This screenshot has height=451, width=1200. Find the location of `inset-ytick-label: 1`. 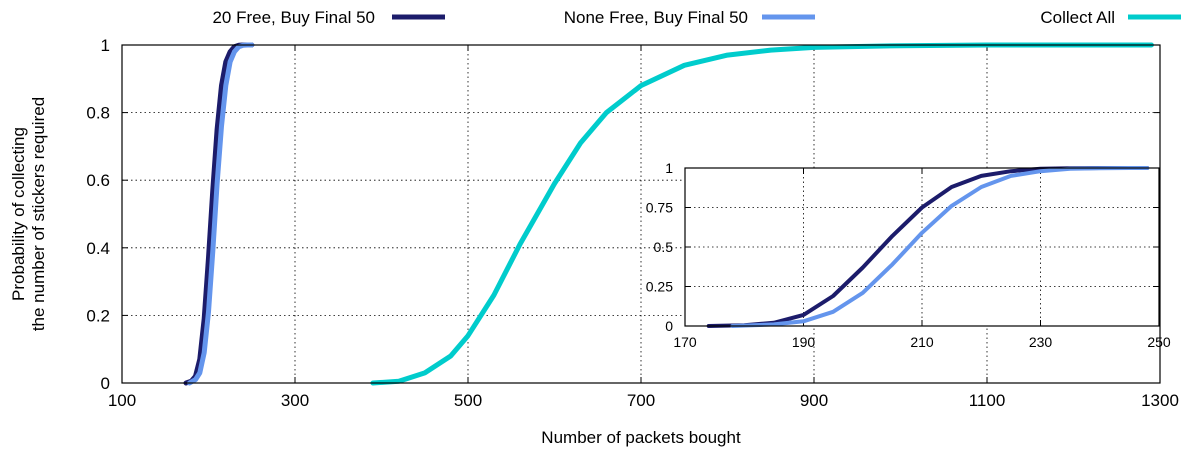

inset-ytick-label: 1 is located at coordinates (669, 168).